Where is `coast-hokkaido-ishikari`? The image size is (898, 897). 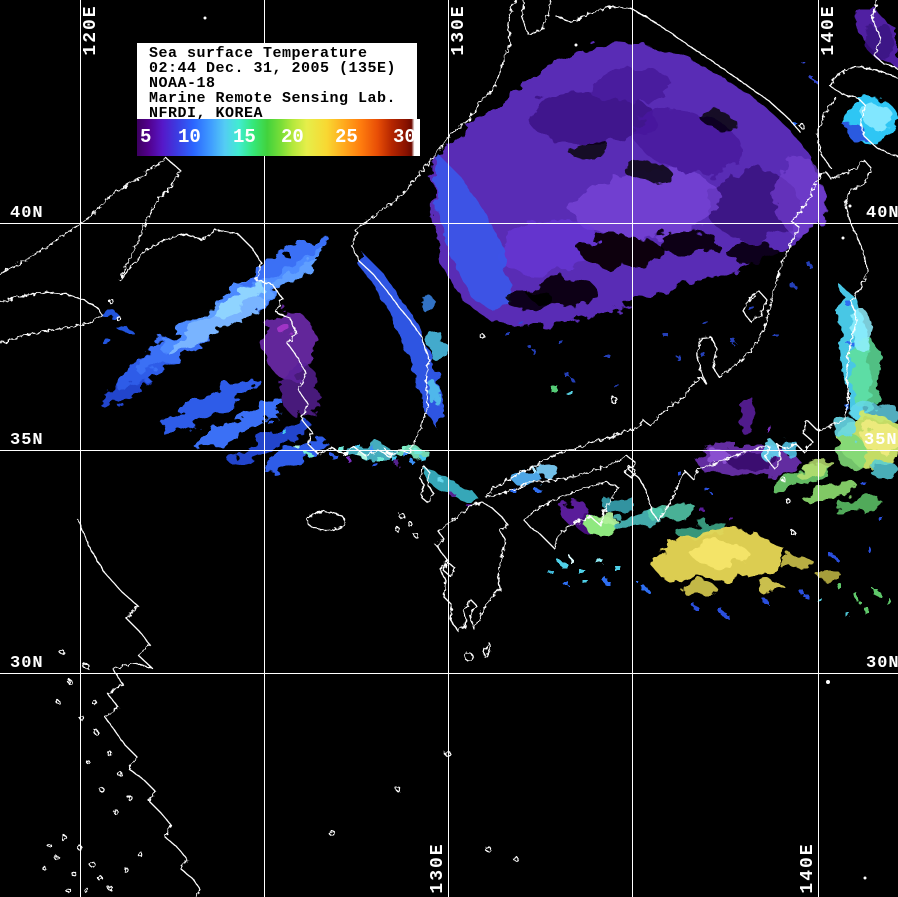
coast-hokkaido-ishikari is located at coordinates (863, 111).